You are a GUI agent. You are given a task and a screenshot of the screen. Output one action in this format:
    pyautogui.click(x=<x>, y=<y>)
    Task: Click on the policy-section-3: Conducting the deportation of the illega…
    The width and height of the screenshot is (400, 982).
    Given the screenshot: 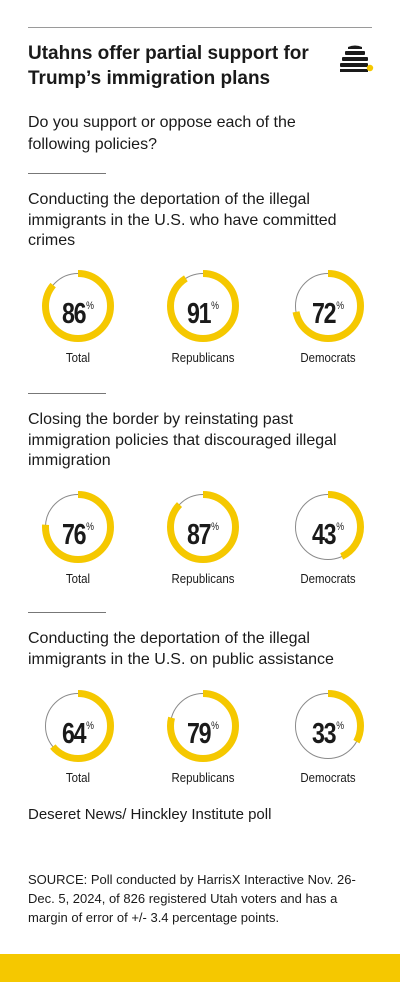 What is the action you would take?
    pyautogui.click(x=200, y=641)
    